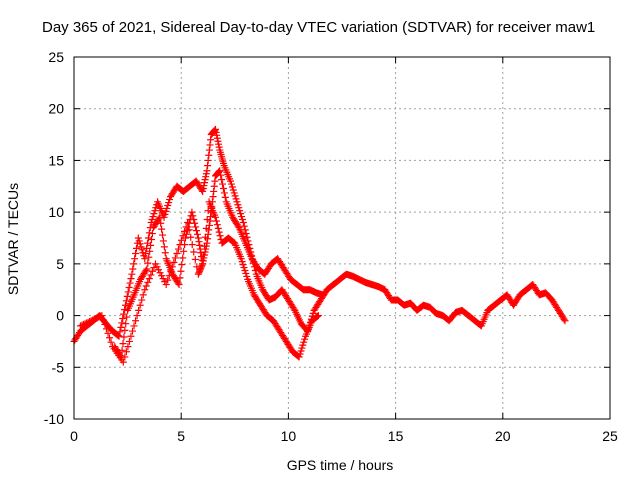  I want to click on y-tick-label: 20, so click(56, 109).